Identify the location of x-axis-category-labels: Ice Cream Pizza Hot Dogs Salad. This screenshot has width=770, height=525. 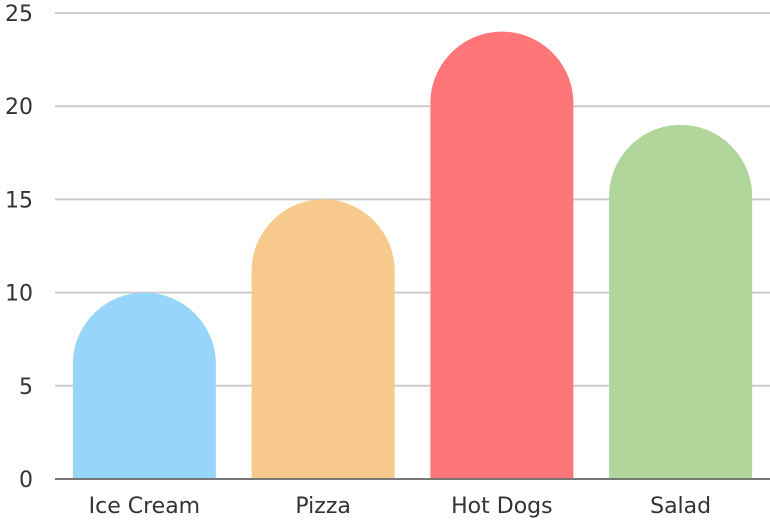
(400, 506).